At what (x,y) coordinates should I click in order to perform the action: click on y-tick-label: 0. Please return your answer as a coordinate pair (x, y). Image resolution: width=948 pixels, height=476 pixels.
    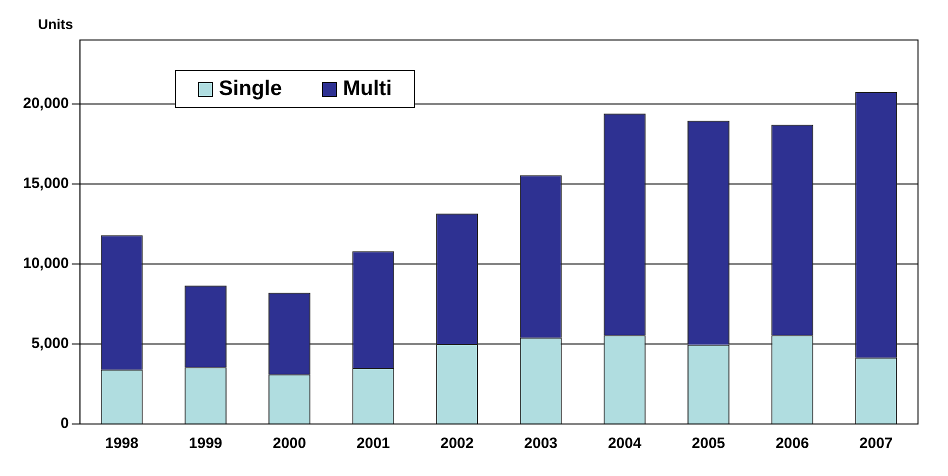
    Looking at the image, I should click on (64, 423).